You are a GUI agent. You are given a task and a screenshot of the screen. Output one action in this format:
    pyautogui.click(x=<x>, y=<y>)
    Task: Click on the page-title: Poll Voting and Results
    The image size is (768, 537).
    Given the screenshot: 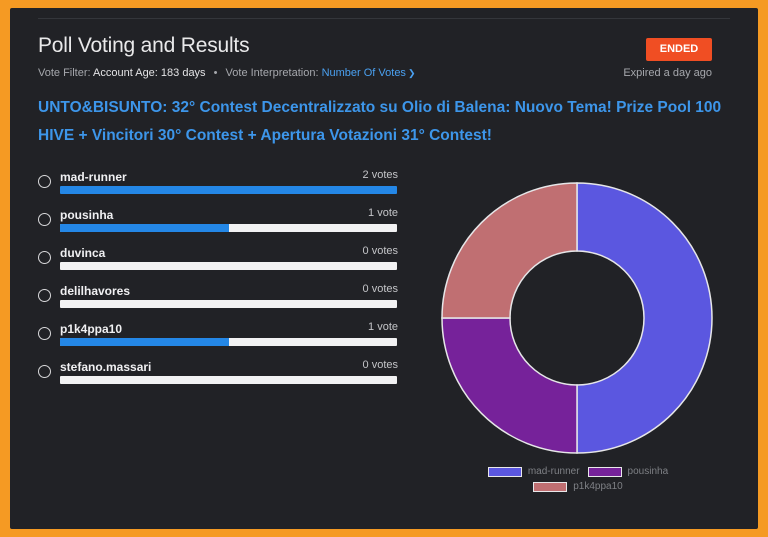 What is the action you would take?
    pyautogui.click(x=144, y=45)
    